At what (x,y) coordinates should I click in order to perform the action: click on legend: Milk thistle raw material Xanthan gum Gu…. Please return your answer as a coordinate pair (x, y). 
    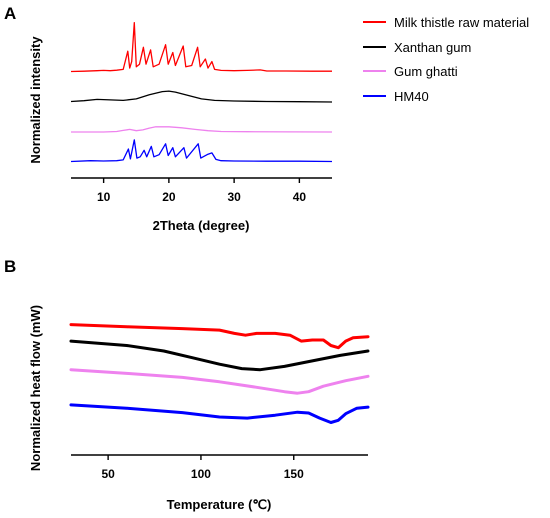
    Looking at the image, I should click on (446, 59).